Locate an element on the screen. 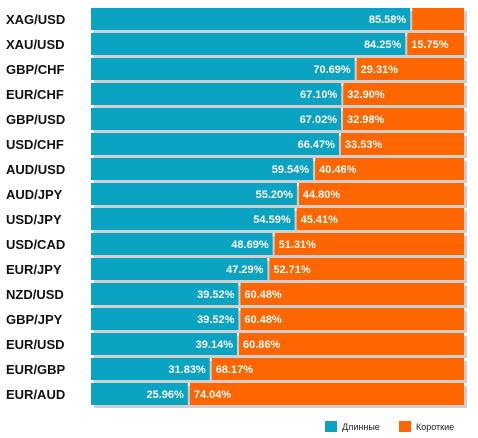 The width and height of the screenshot is (478, 438). short-value-label: 32.90% is located at coordinates (366, 95).